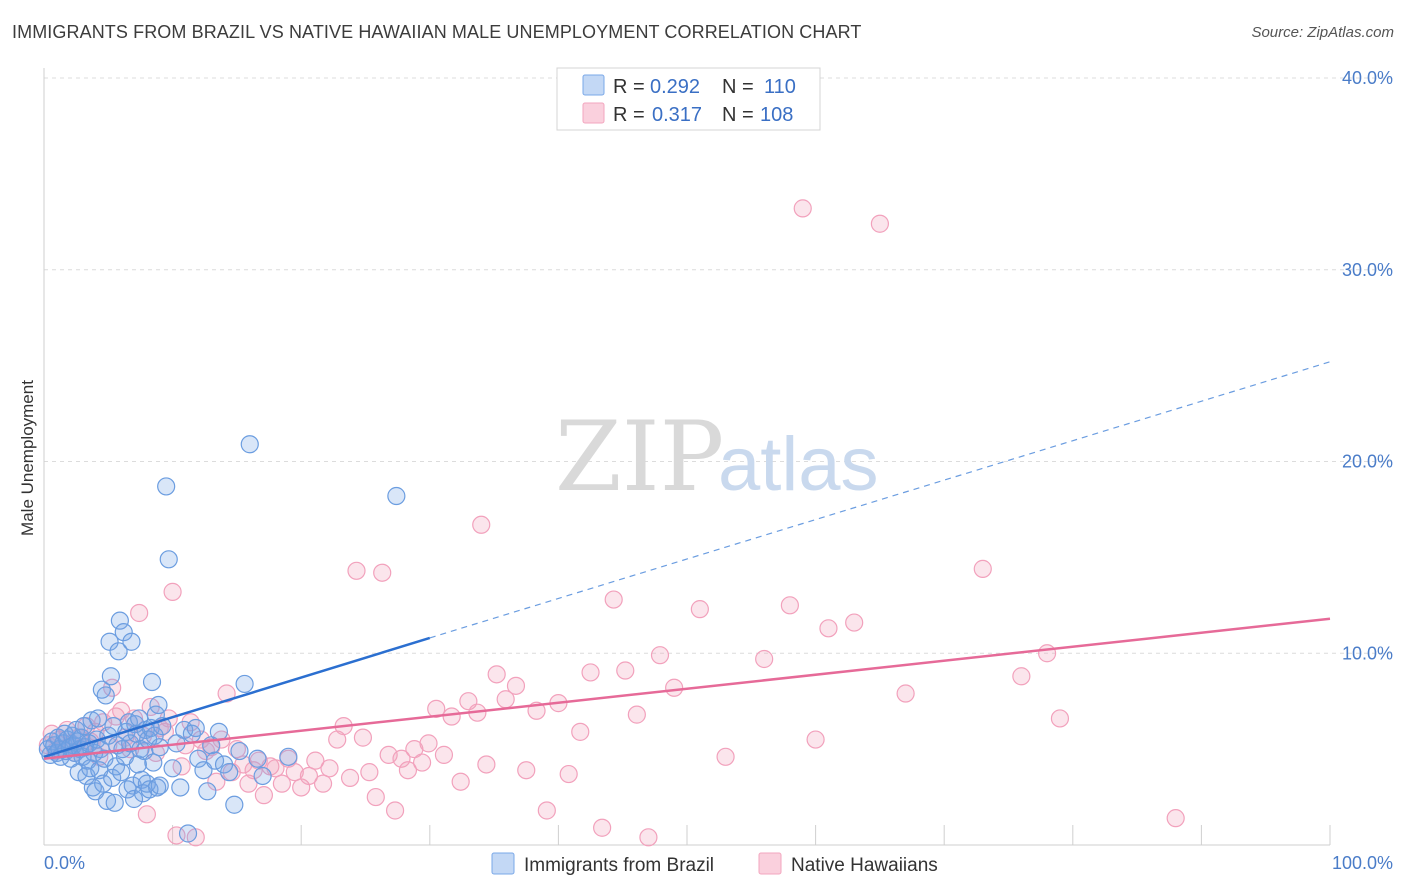 The height and width of the screenshot is (892, 1406). I want to click on legend-n-label-hawaiians: N =, so click(738, 115).